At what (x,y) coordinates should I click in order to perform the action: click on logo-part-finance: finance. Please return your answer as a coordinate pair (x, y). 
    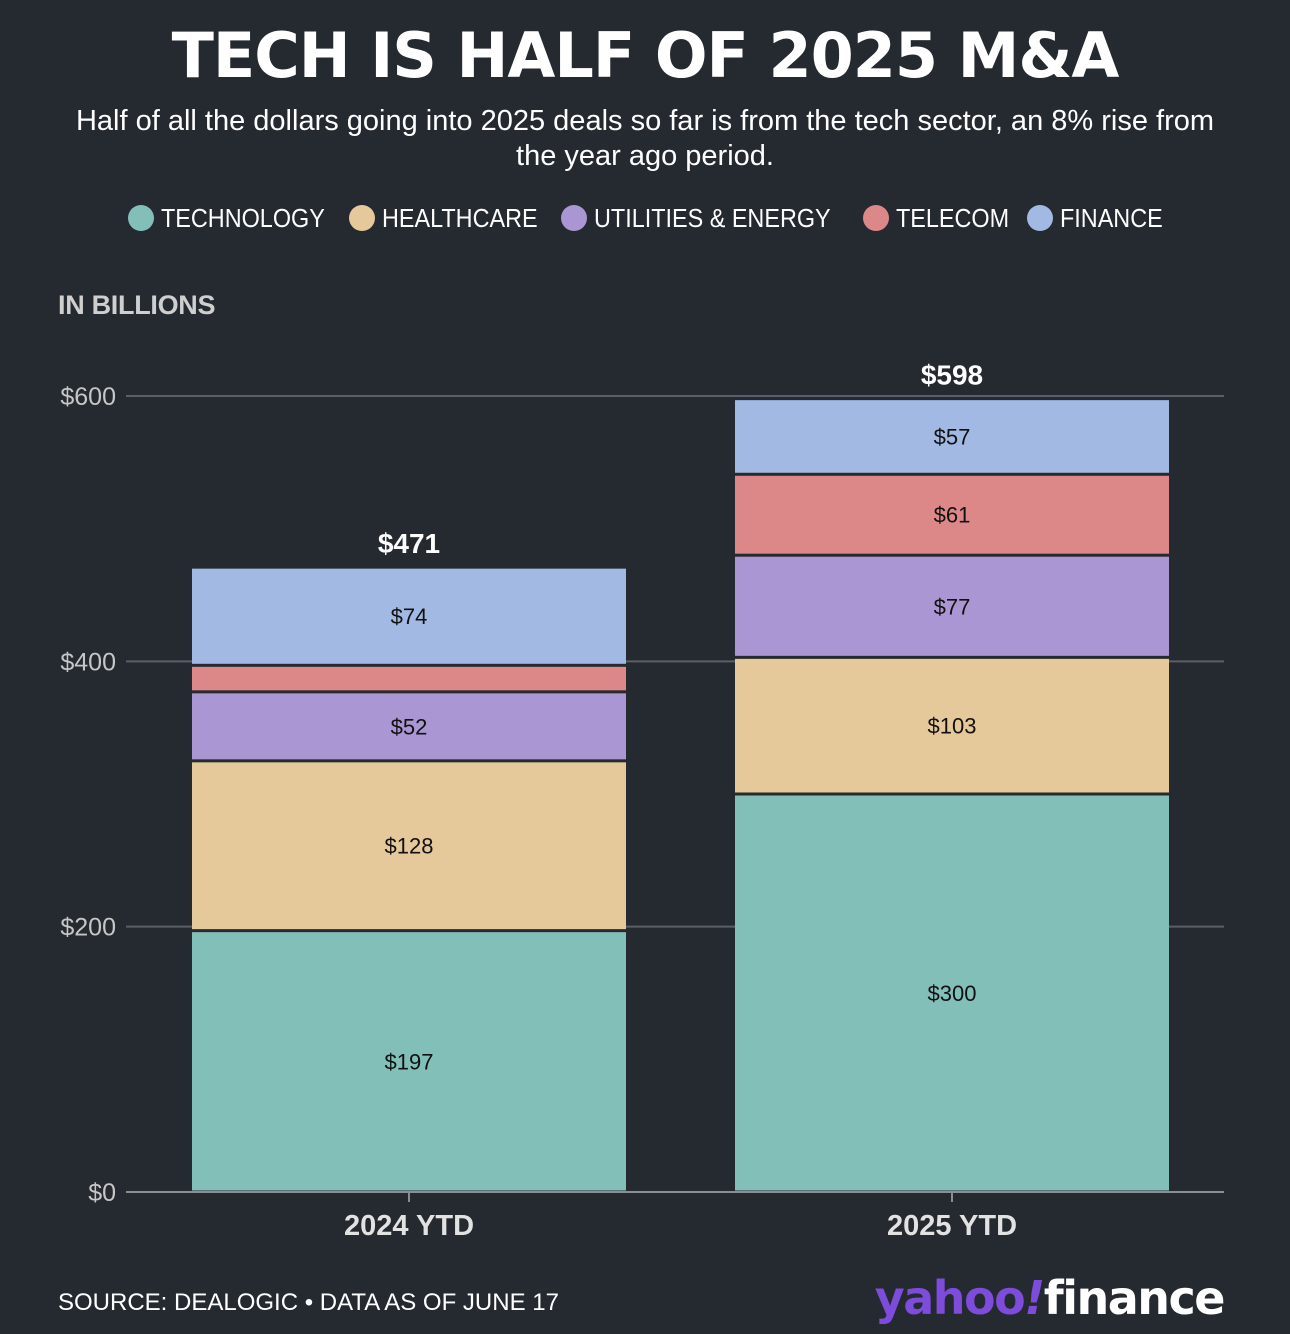
    Looking at the image, I should click on (1134, 1298).